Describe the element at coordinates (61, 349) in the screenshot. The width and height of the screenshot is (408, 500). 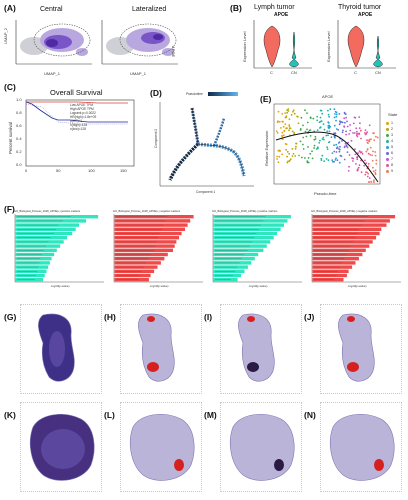
I see `tissue-section-g` at that location.